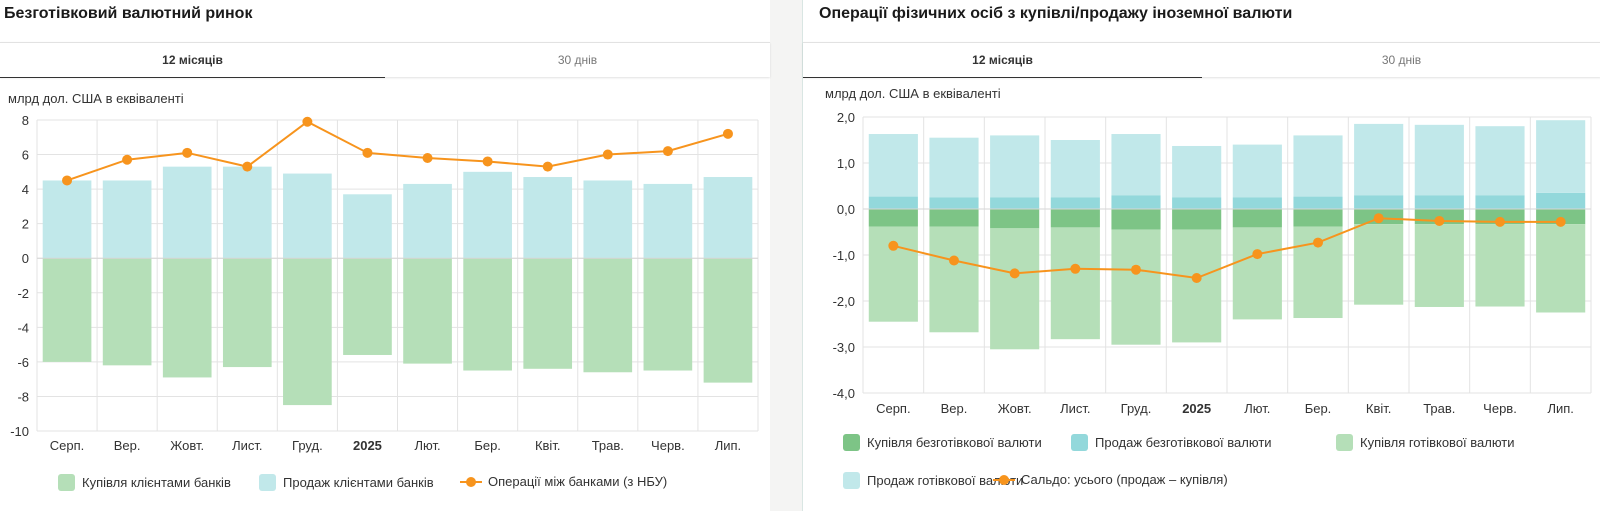 This screenshot has height=511, width=1600. Describe the element at coordinates (346, 482) in the screenshot. I see `legend-item-sale: Продаж клієнтами банків` at that location.